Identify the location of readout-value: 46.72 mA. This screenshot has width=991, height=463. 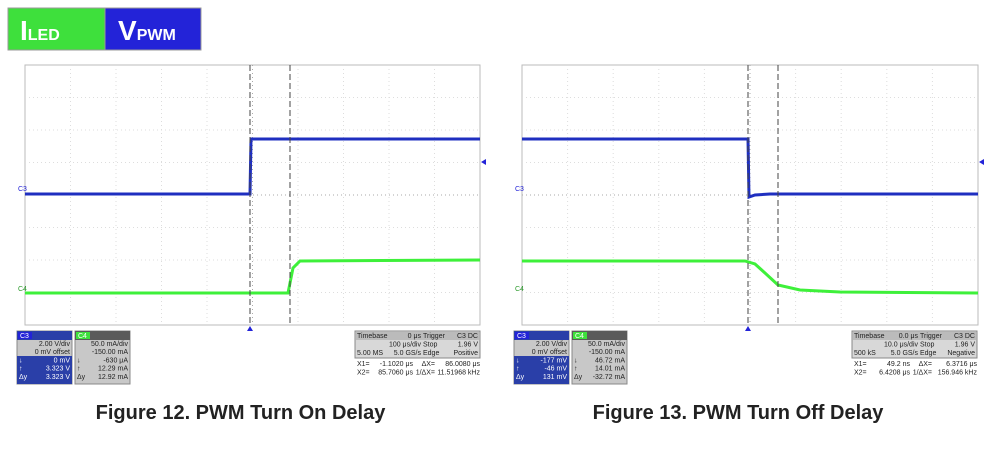
(610, 360).